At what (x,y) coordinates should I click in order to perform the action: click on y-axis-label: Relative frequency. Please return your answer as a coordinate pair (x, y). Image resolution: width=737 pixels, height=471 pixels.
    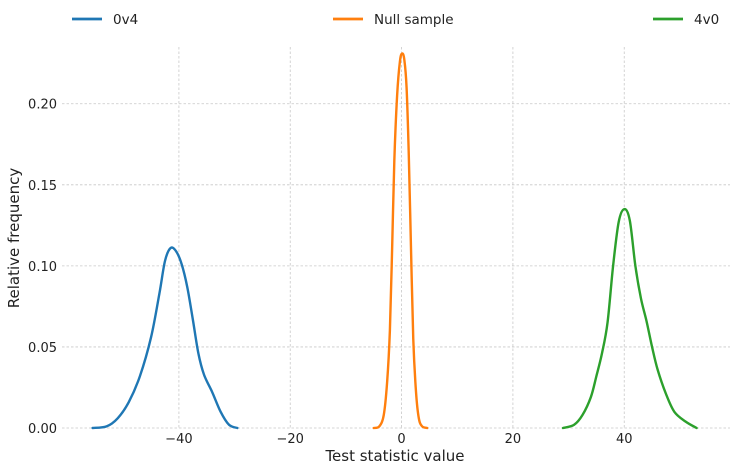
    Looking at the image, I should click on (14, 238).